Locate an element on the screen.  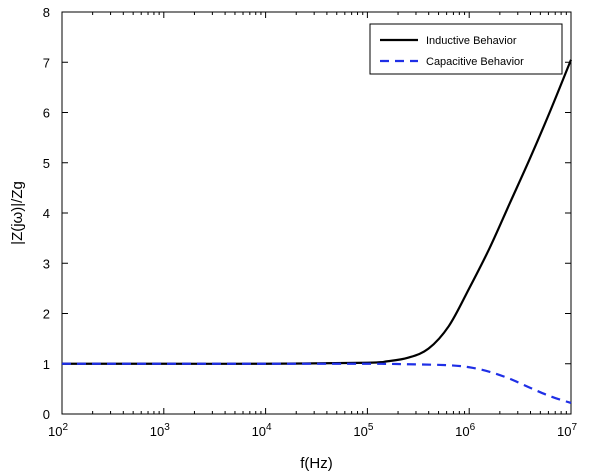
x-axis-title: f(Hz) is located at coordinates (316, 463).